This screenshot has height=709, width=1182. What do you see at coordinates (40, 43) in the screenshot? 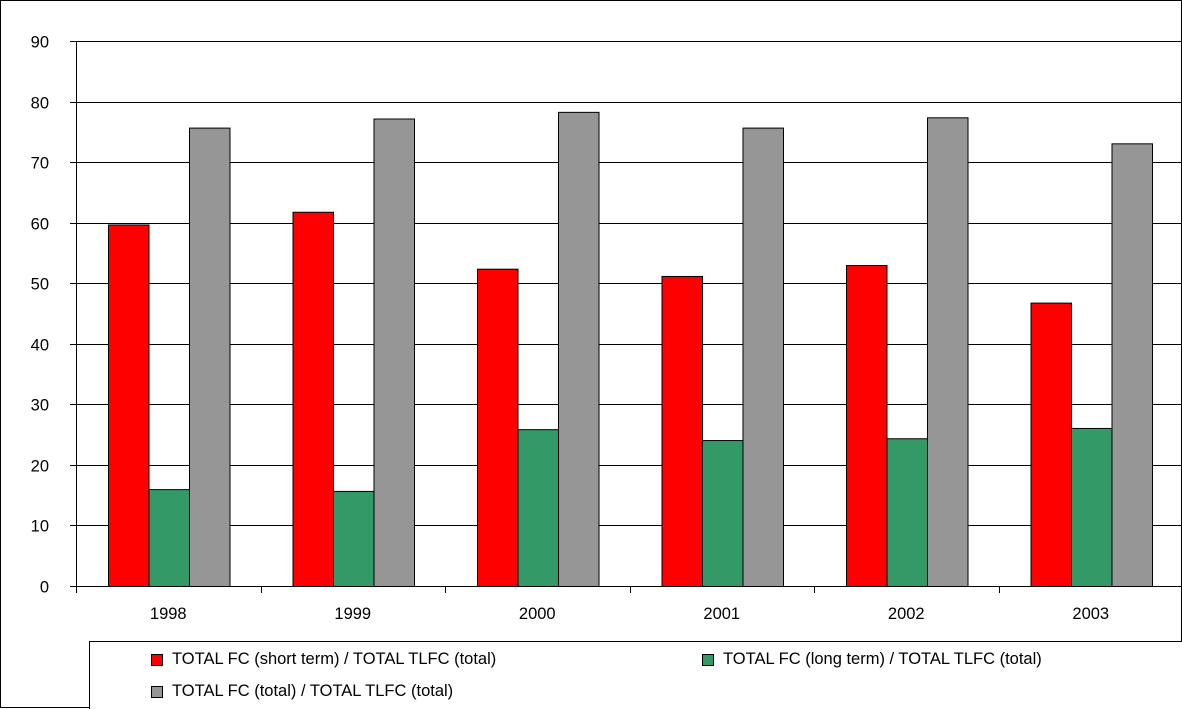
I see `y-tick-label: 90` at bounding box center [40, 43].